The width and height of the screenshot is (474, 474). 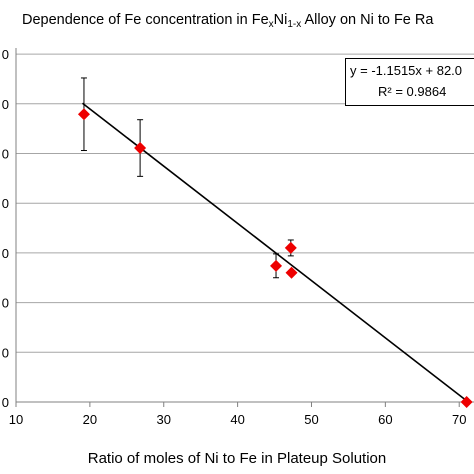 I want to click on x-tick-label: 30, so click(x=164, y=419).